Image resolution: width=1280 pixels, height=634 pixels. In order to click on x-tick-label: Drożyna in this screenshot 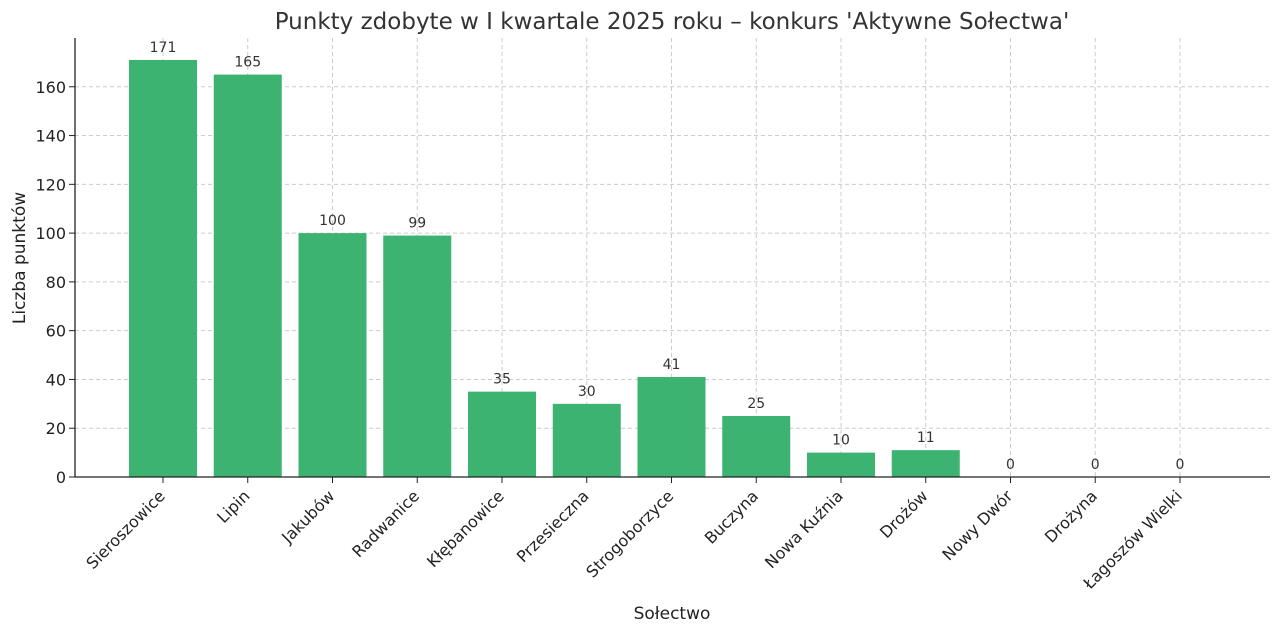, I will do `click(1071, 516)`.